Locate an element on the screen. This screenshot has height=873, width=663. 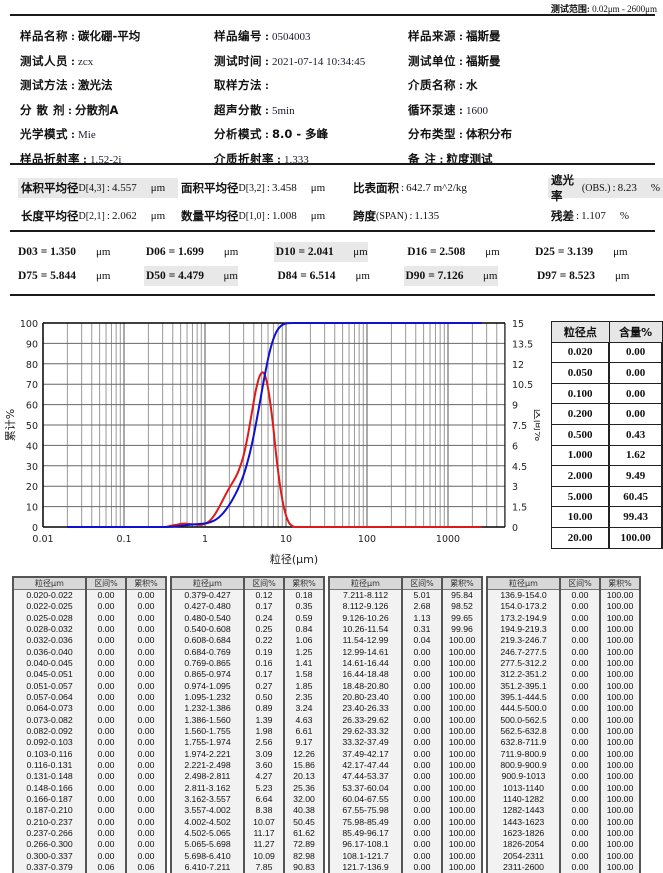
table-row: 0.045-0.051 0.00 0.00 is located at coordinates (89, 675).